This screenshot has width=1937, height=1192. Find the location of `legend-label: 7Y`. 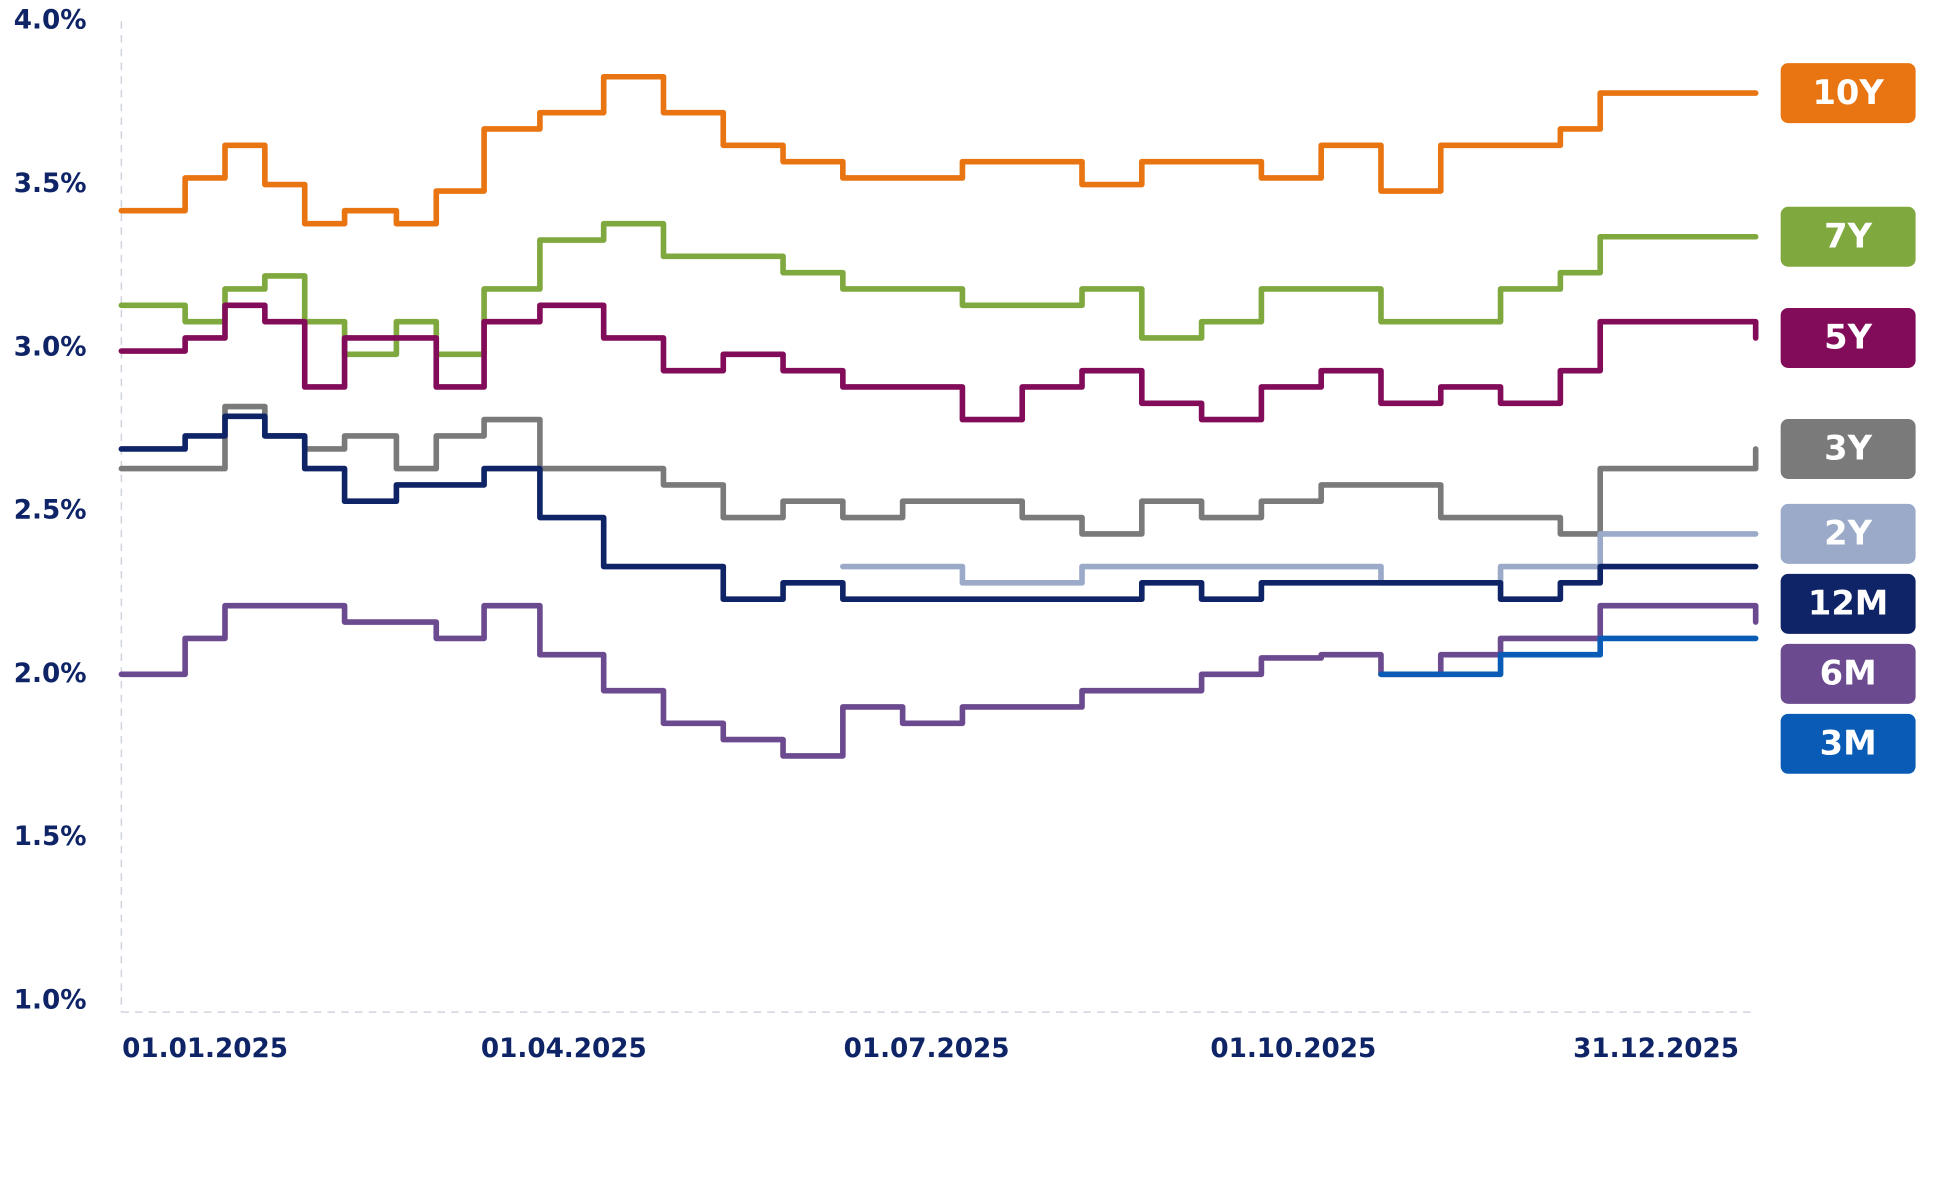

legend-label: 7Y is located at coordinates (1848, 236).